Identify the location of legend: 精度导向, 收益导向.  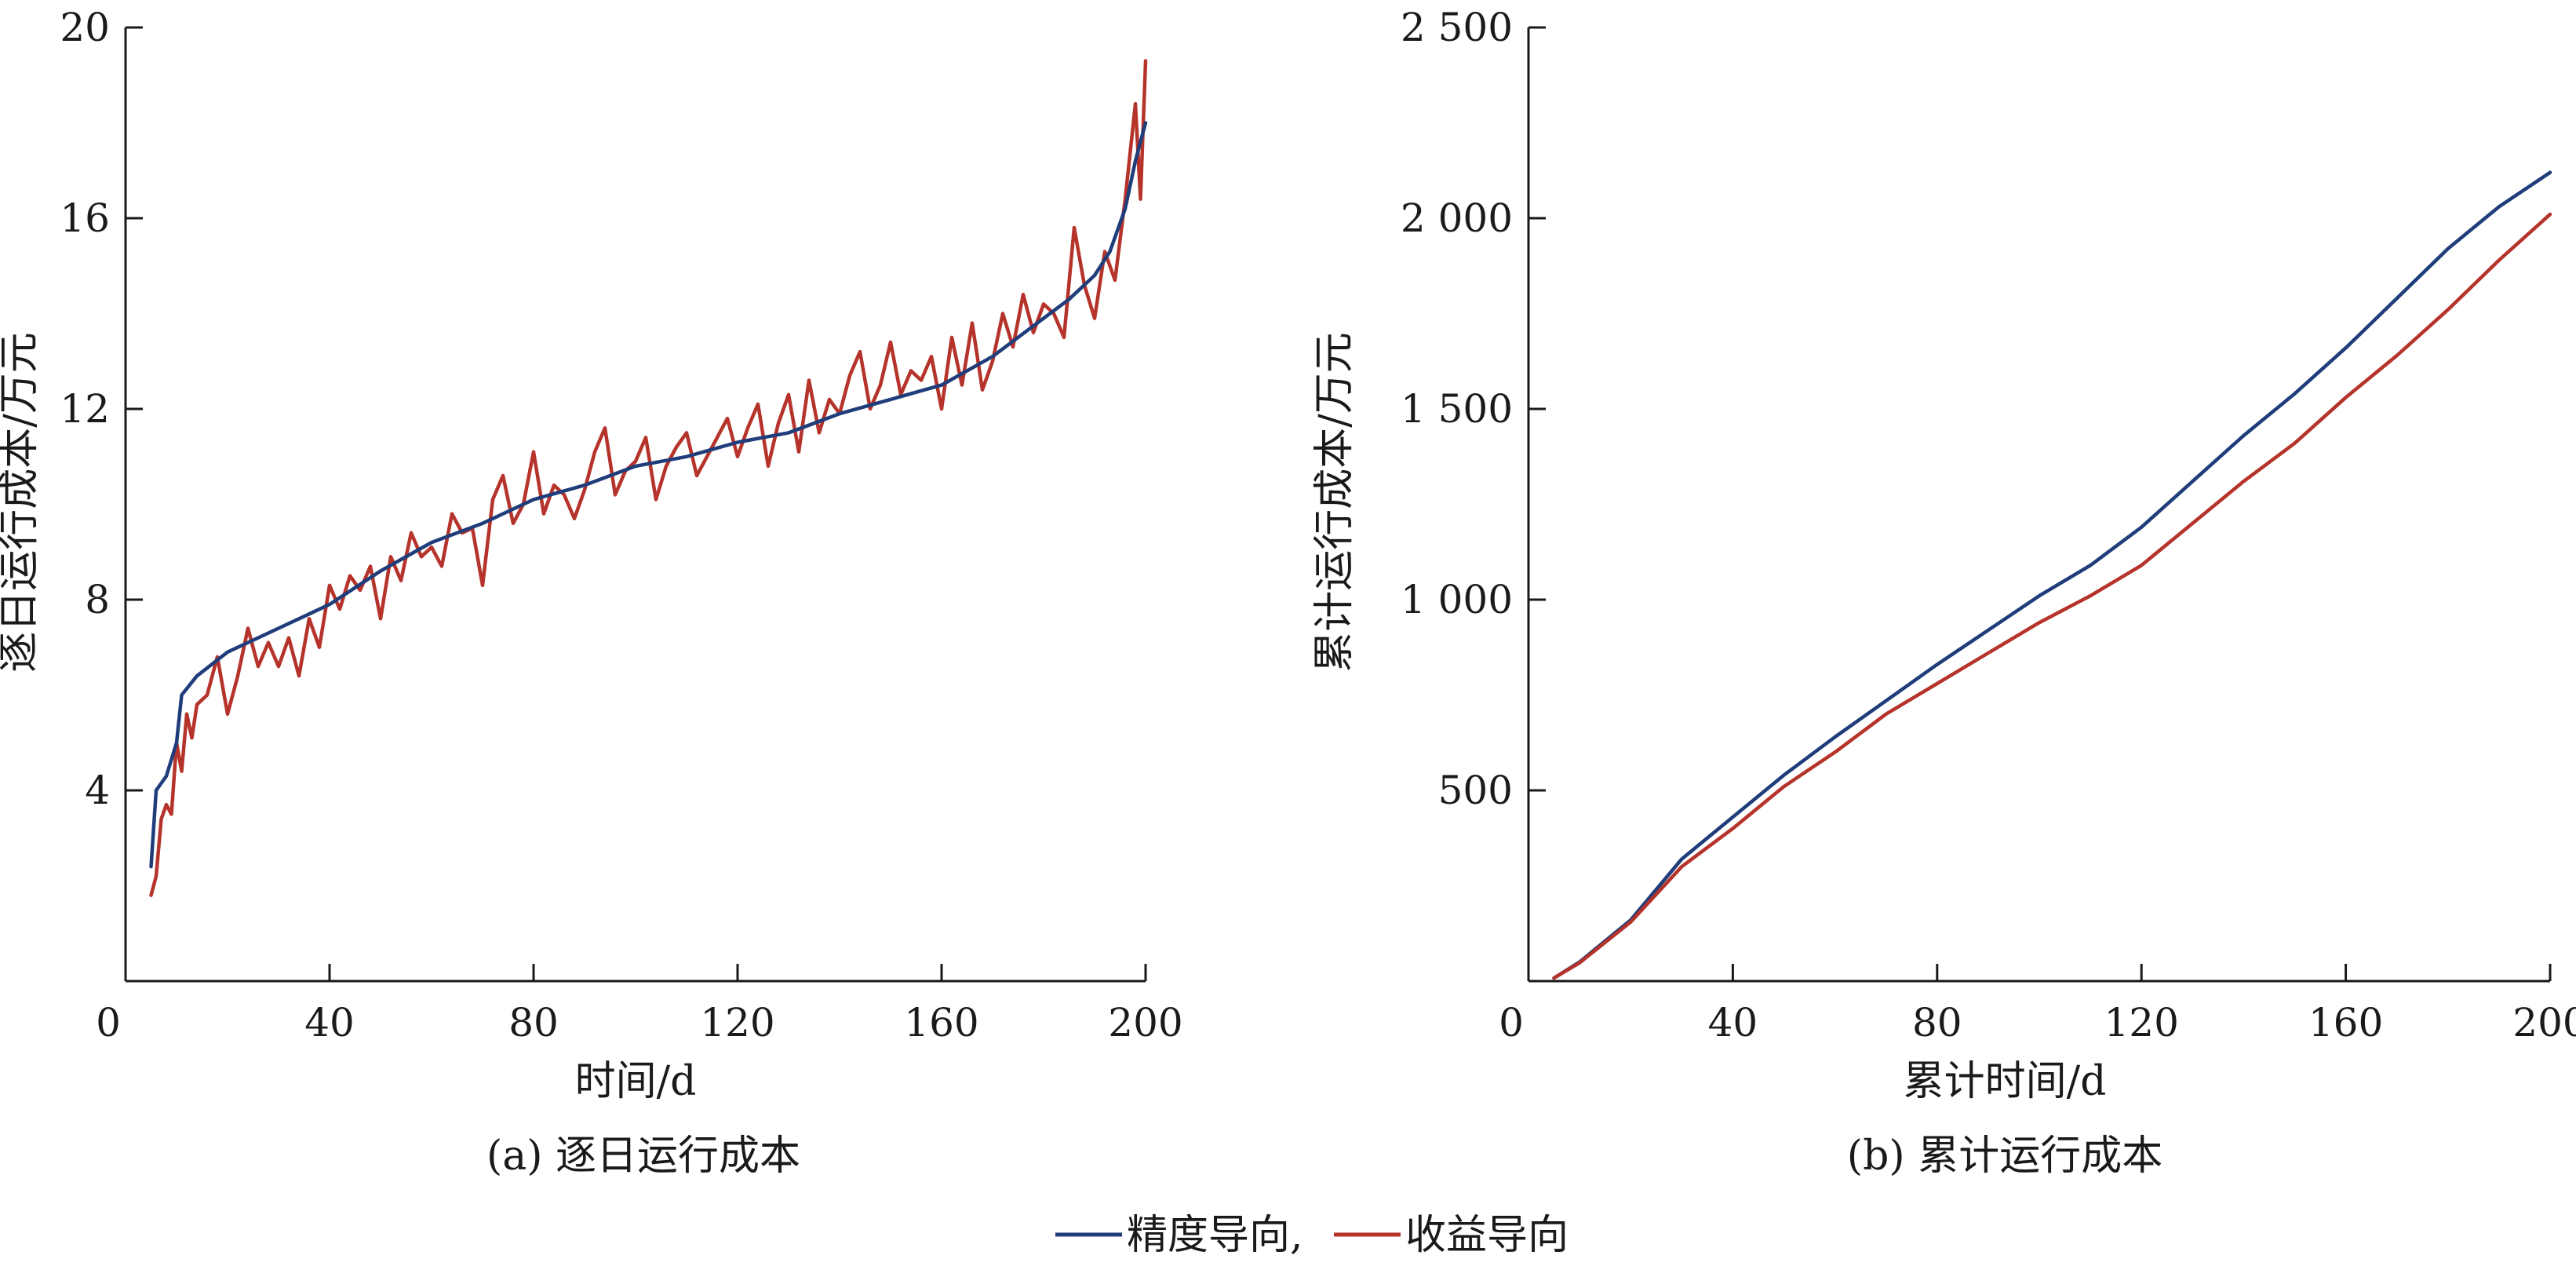
(1312, 1235).